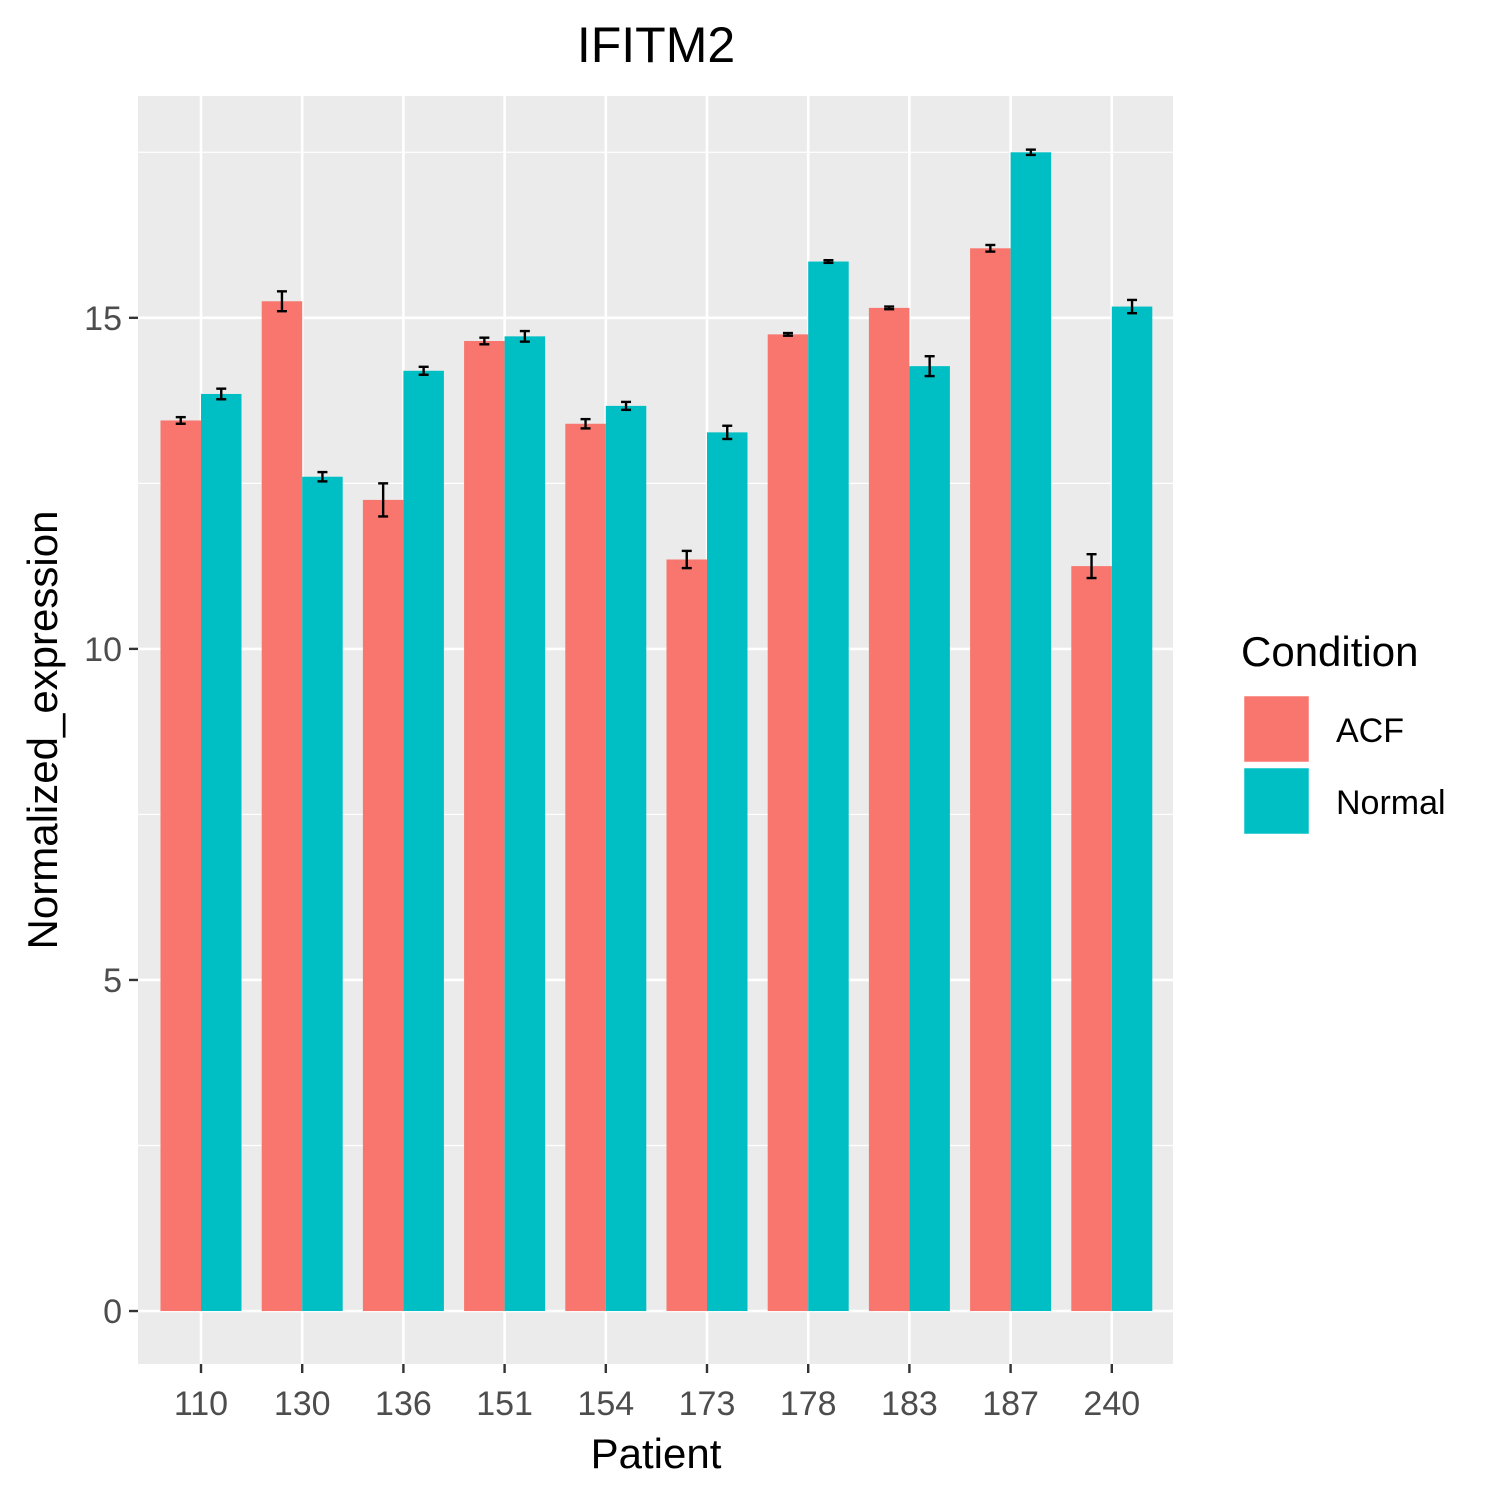  I want to click on x-tick-label: 178, so click(808, 1404).